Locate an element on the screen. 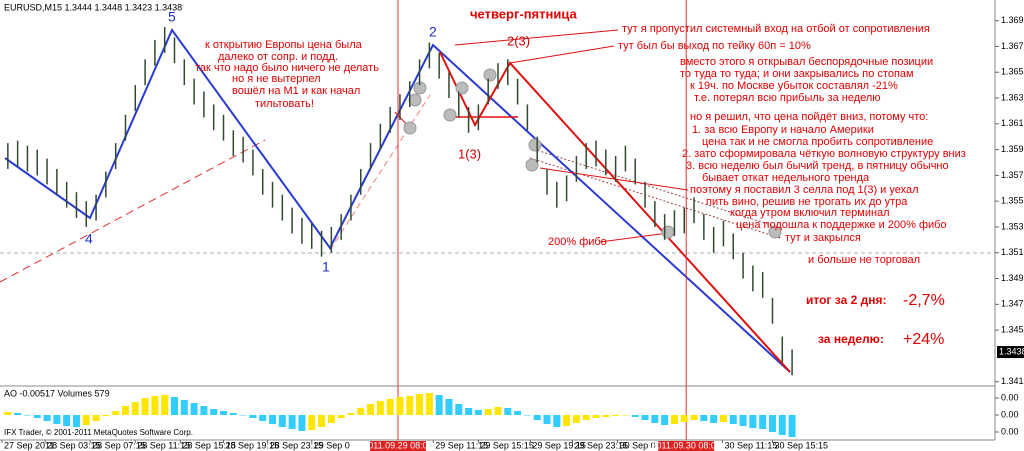  wave-label: 5 is located at coordinates (172, 17).